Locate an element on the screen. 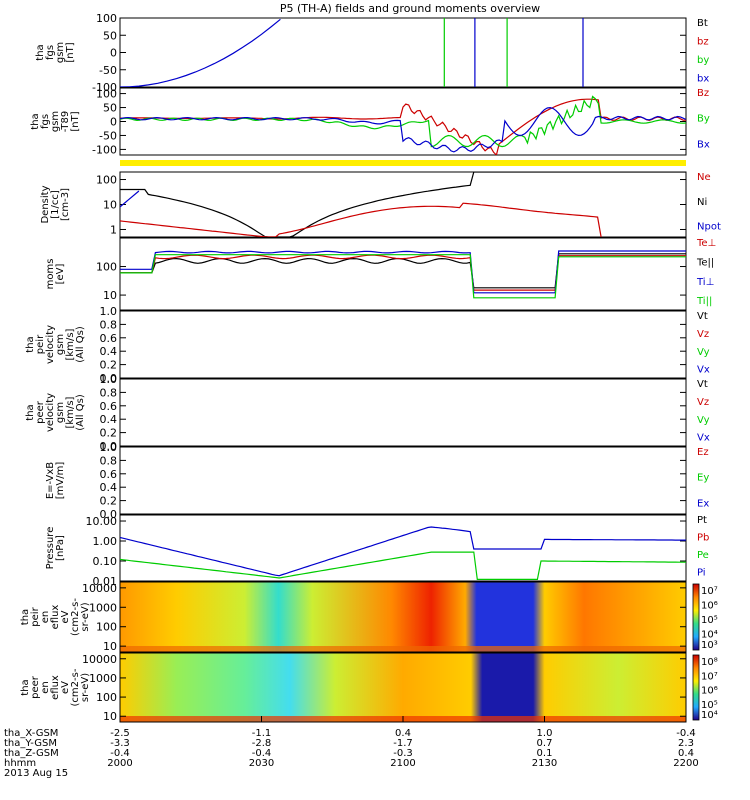 The height and width of the screenshot is (800, 750). y-axis-label: [km/s] is located at coordinates (70, 412).